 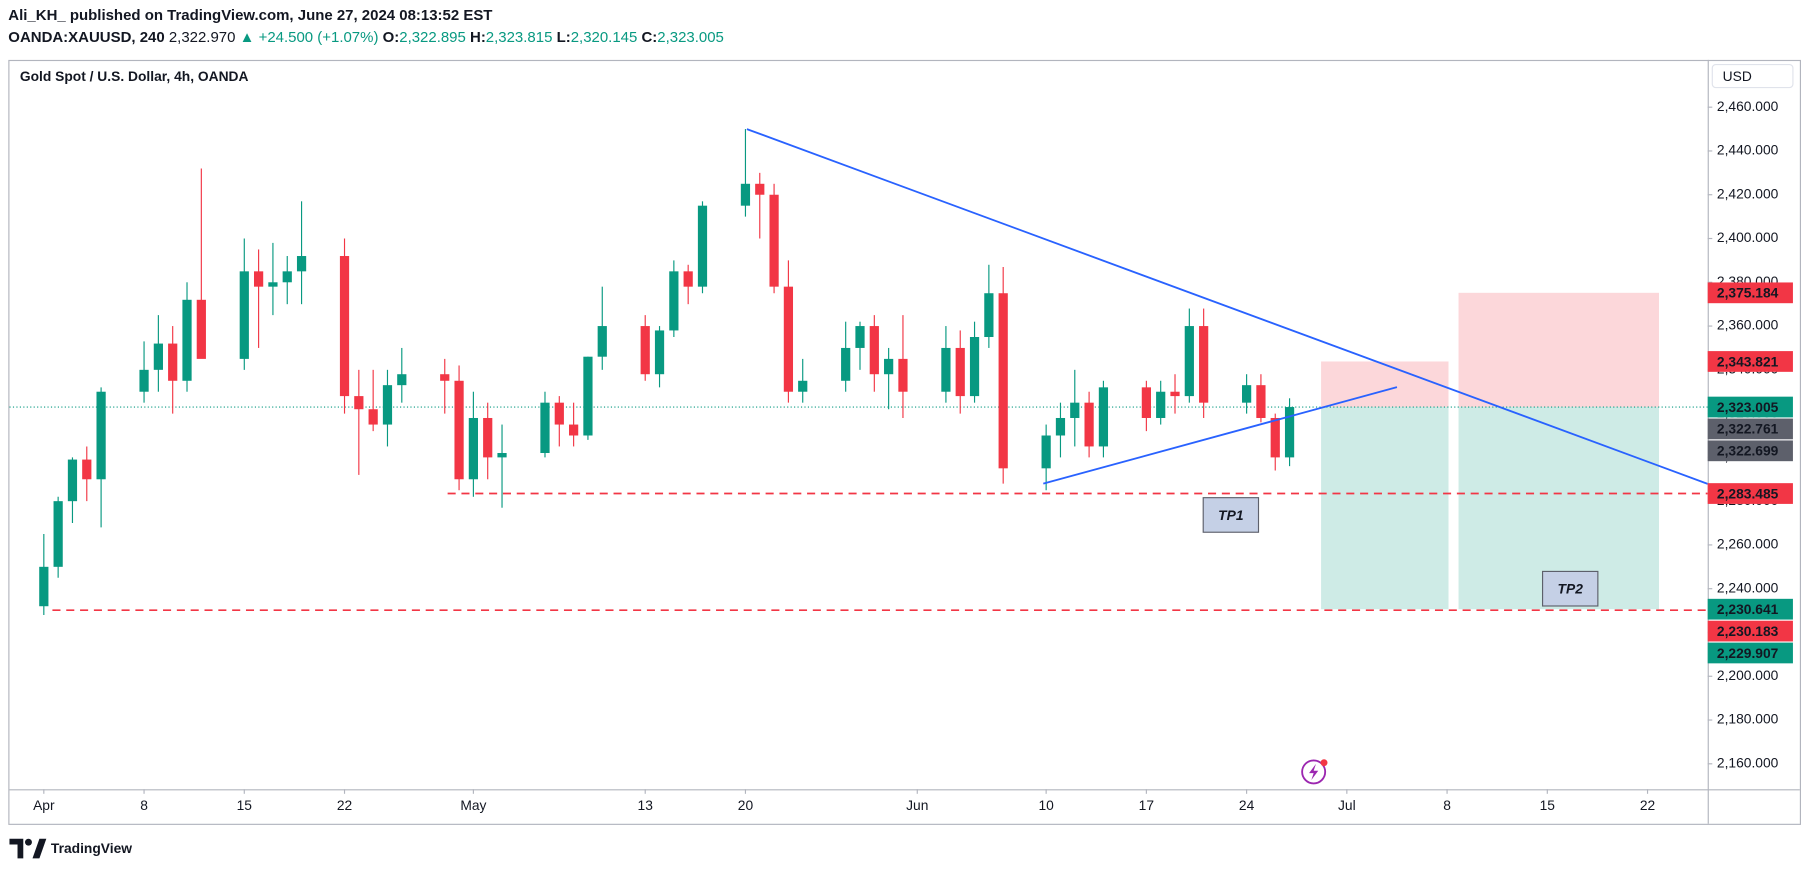 I want to click on price-label: 2,230.183, so click(x=1748, y=631).